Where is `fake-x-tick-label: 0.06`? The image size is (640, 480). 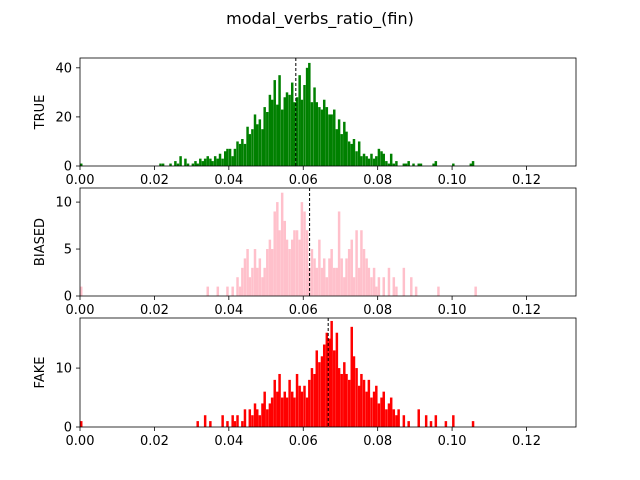 fake-x-tick-label: 0.06 is located at coordinates (303, 441).